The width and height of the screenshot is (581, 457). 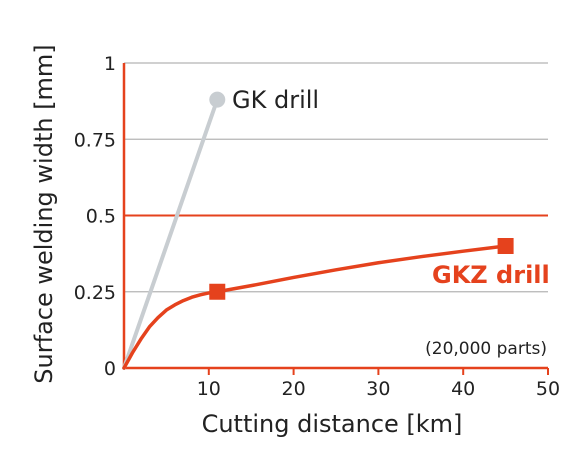 What do you see at coordinates (101, 217) in the screenshot?
I see `y-tick-label: 0.5` at bounding box center [101, 217].